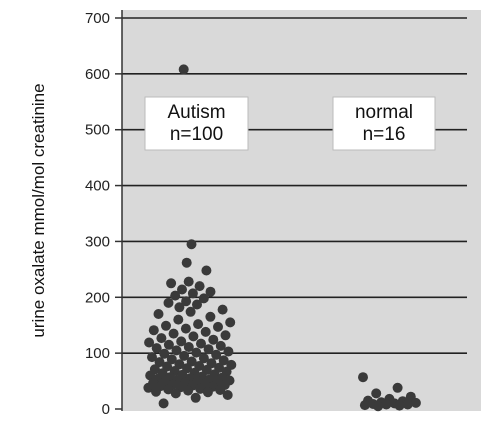  I want to click on y-tick-label: 700, so click(97, 18).